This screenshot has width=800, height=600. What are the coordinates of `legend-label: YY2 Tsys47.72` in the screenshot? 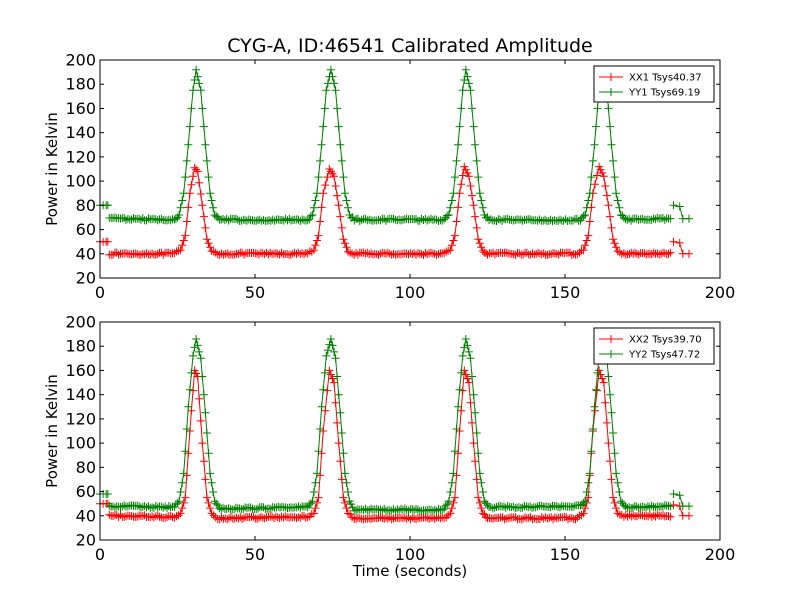 It's located at (664, 355).